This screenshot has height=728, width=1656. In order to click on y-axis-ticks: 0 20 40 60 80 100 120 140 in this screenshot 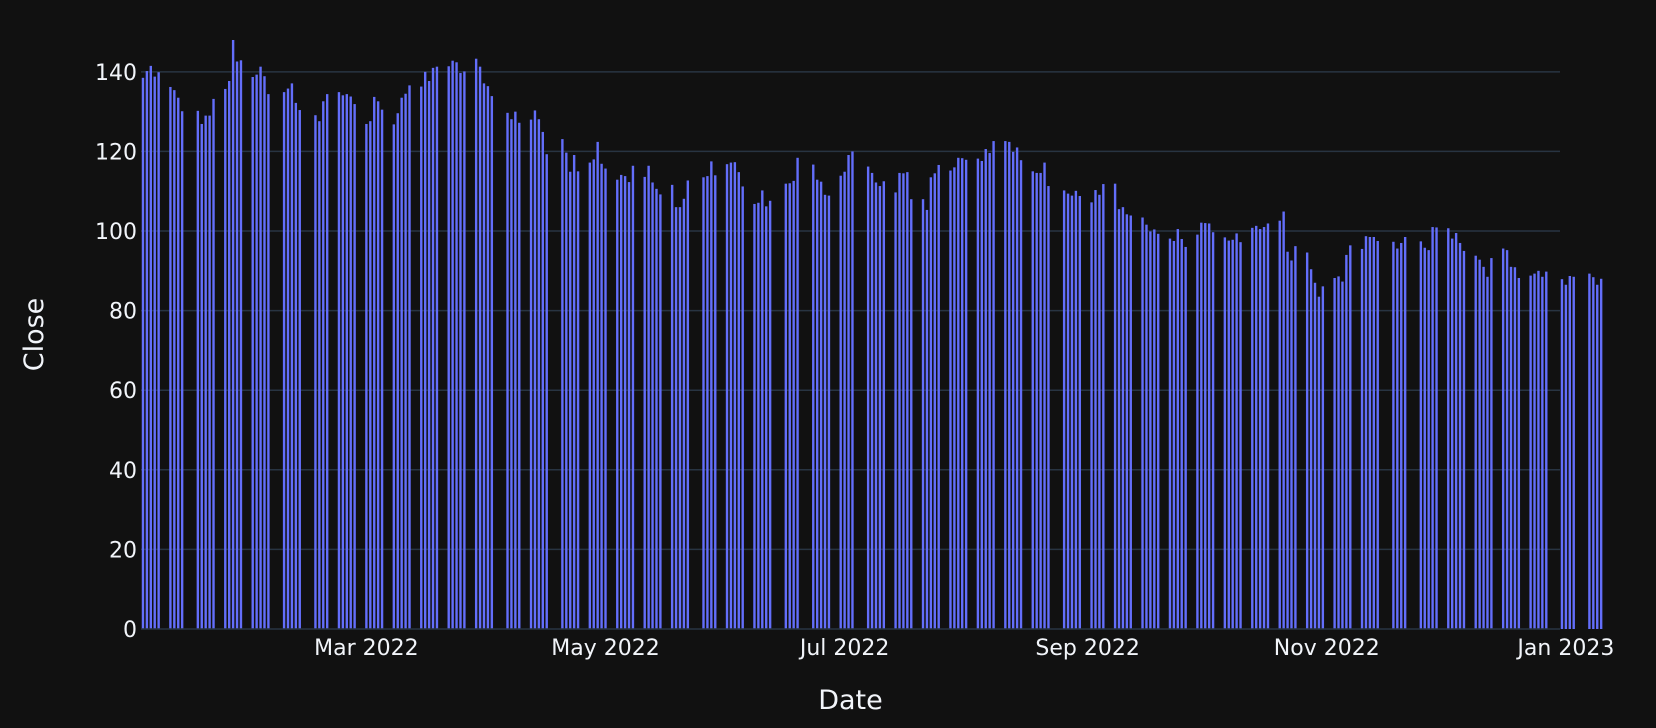, I will do `click(116, 352)`.